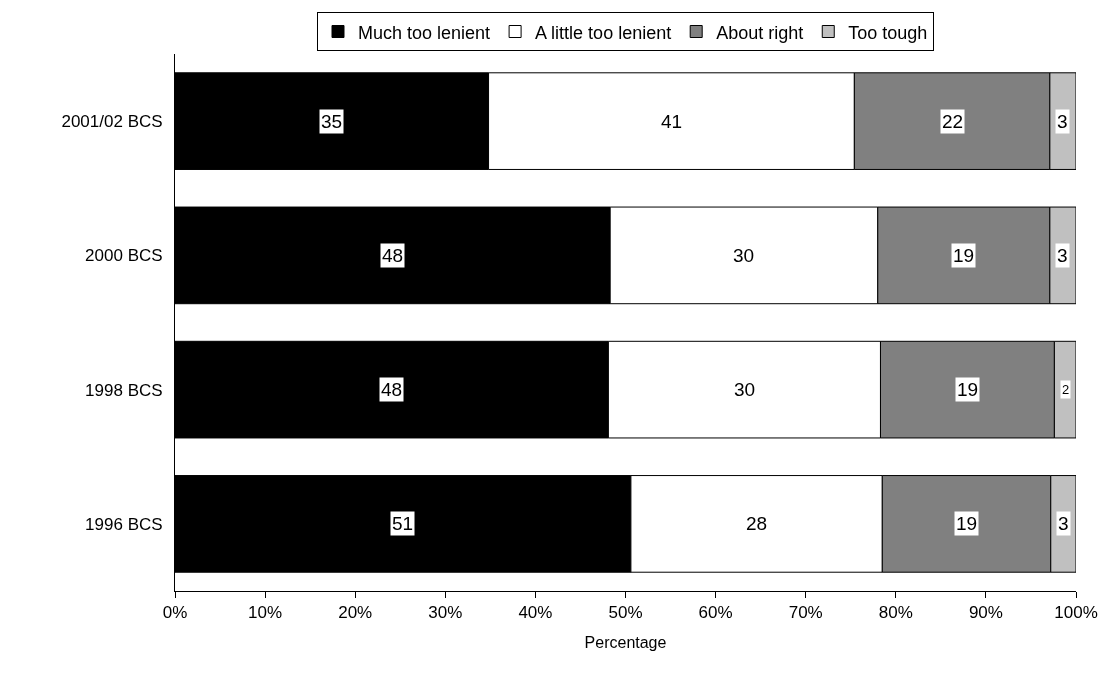 The image size is (1111, 681). Describe the element at coordinates (672, 121) in the screenshot. I see `data-label: 41` at that location.